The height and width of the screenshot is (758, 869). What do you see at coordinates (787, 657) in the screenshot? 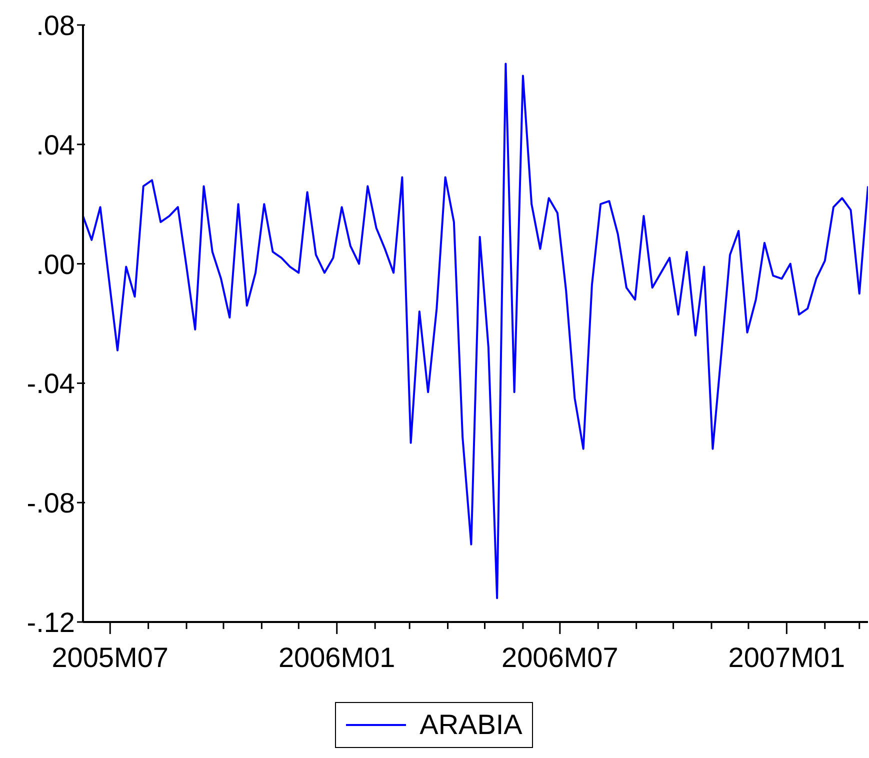
I see `x-tick-label: 2007M01` at bounding box center [787, 657].